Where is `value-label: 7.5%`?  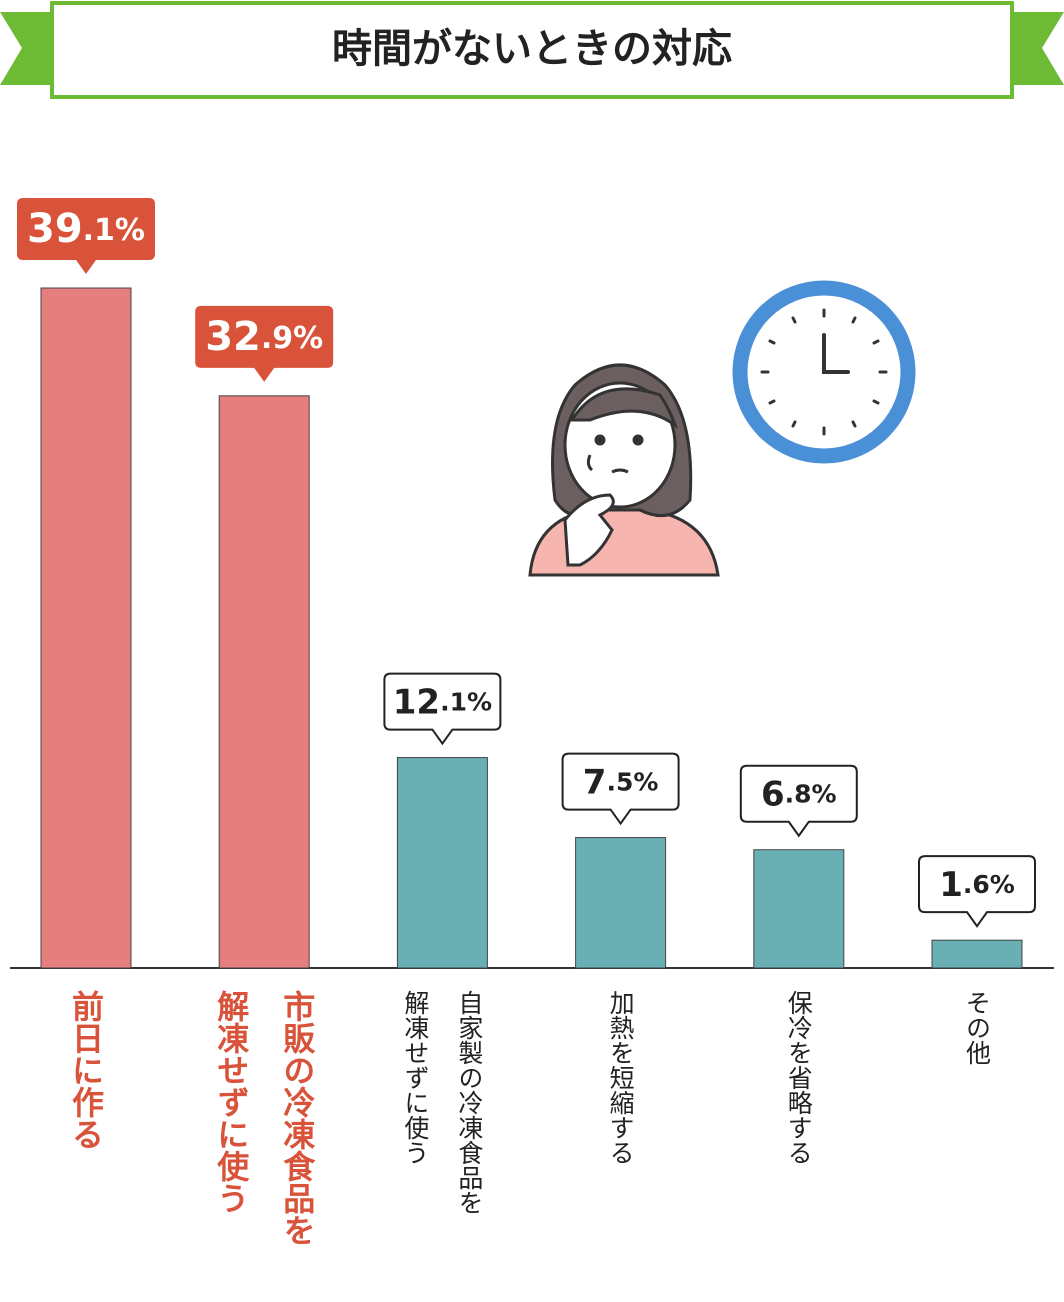 value-label: 7.5% is located at coordinates (621, 782).